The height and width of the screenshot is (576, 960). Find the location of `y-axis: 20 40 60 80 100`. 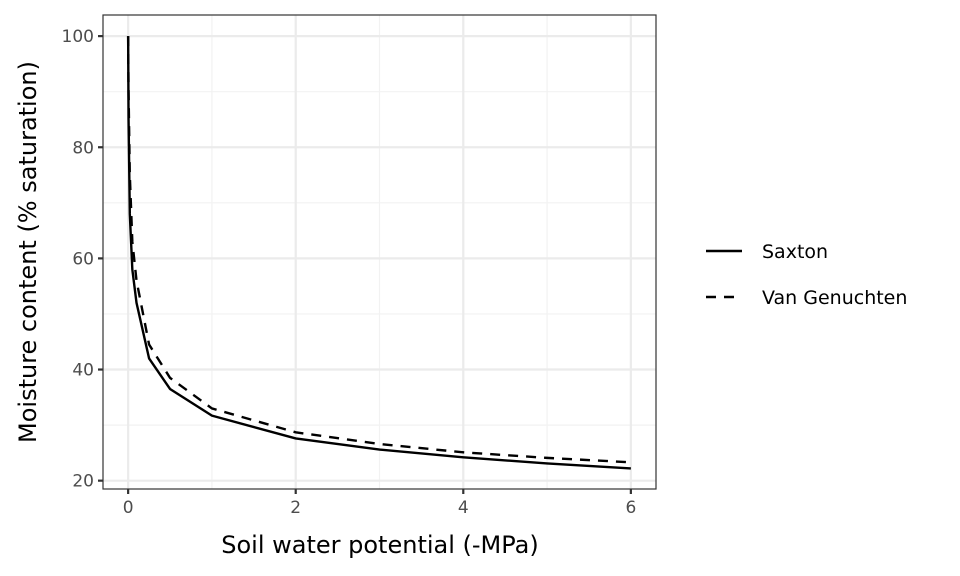

y-axis: 20 40 60 80 100 is located at coordinates (82, 259).